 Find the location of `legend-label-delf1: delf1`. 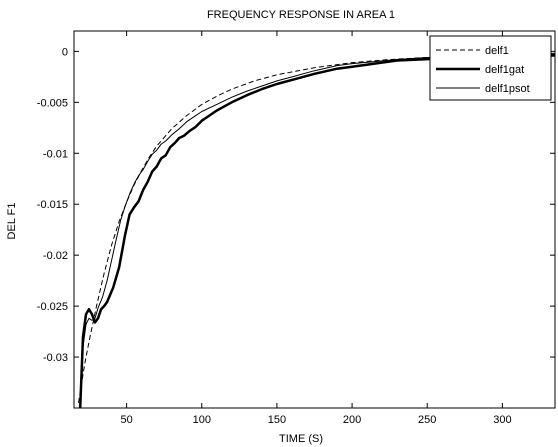

legend-label-delf1: delf1 is located at coordinates (497, 51).